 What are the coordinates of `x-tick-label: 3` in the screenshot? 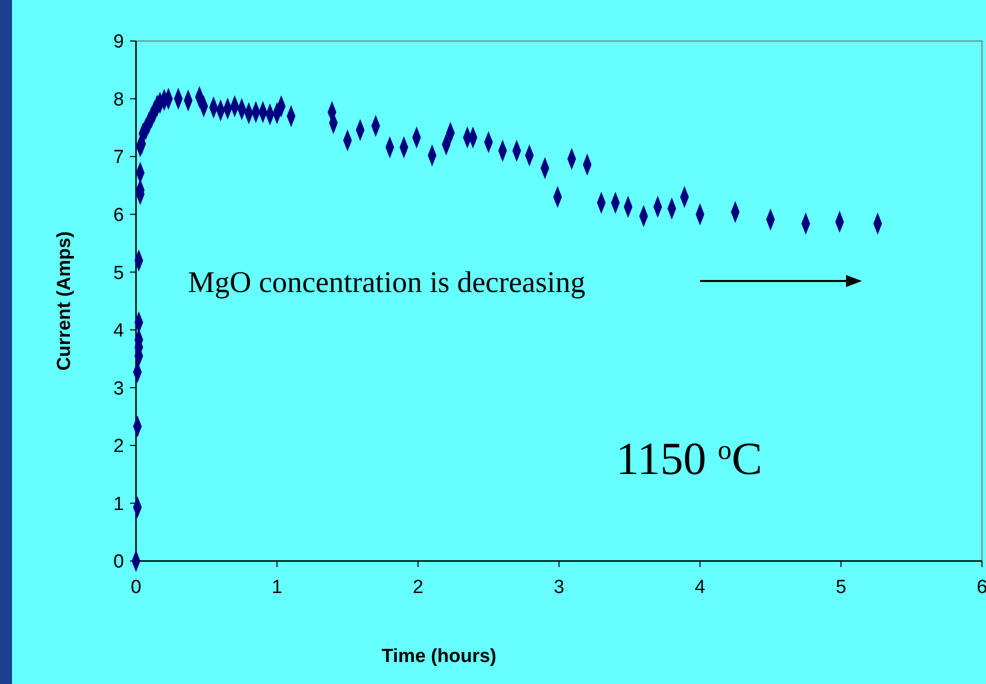 It's located at (559, 587).